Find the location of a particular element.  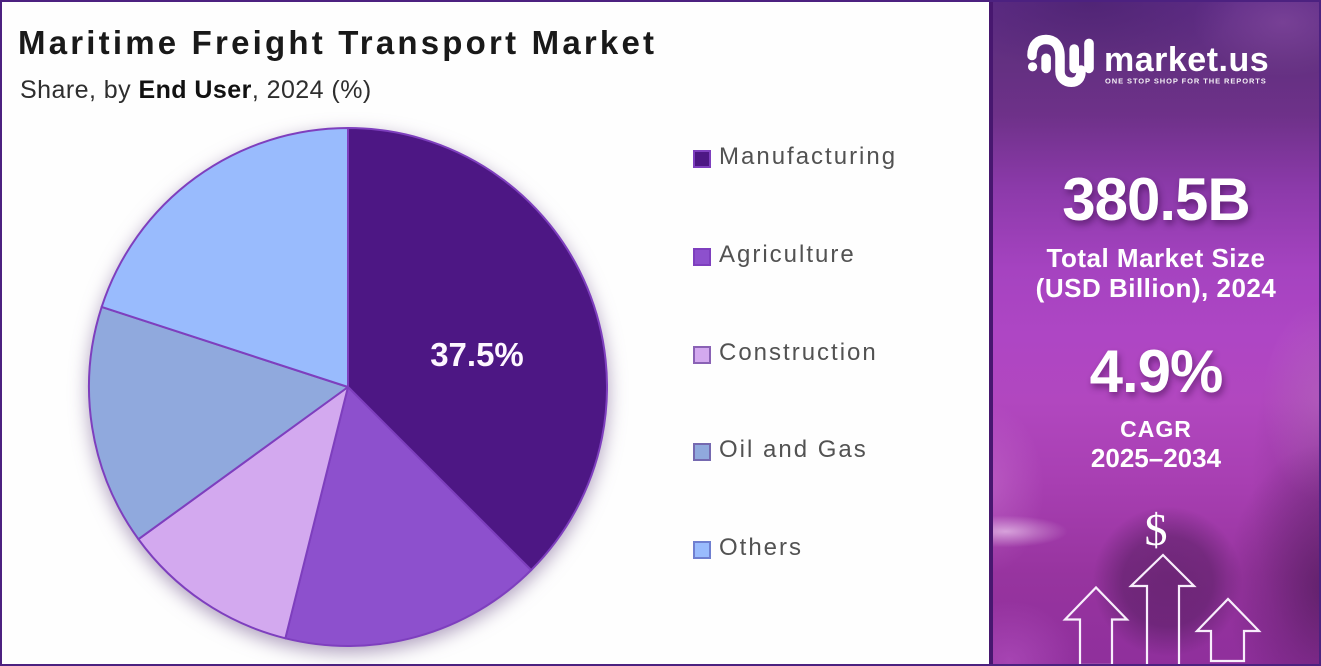

svg-text: market.us is located at coordinates (1186, 60).